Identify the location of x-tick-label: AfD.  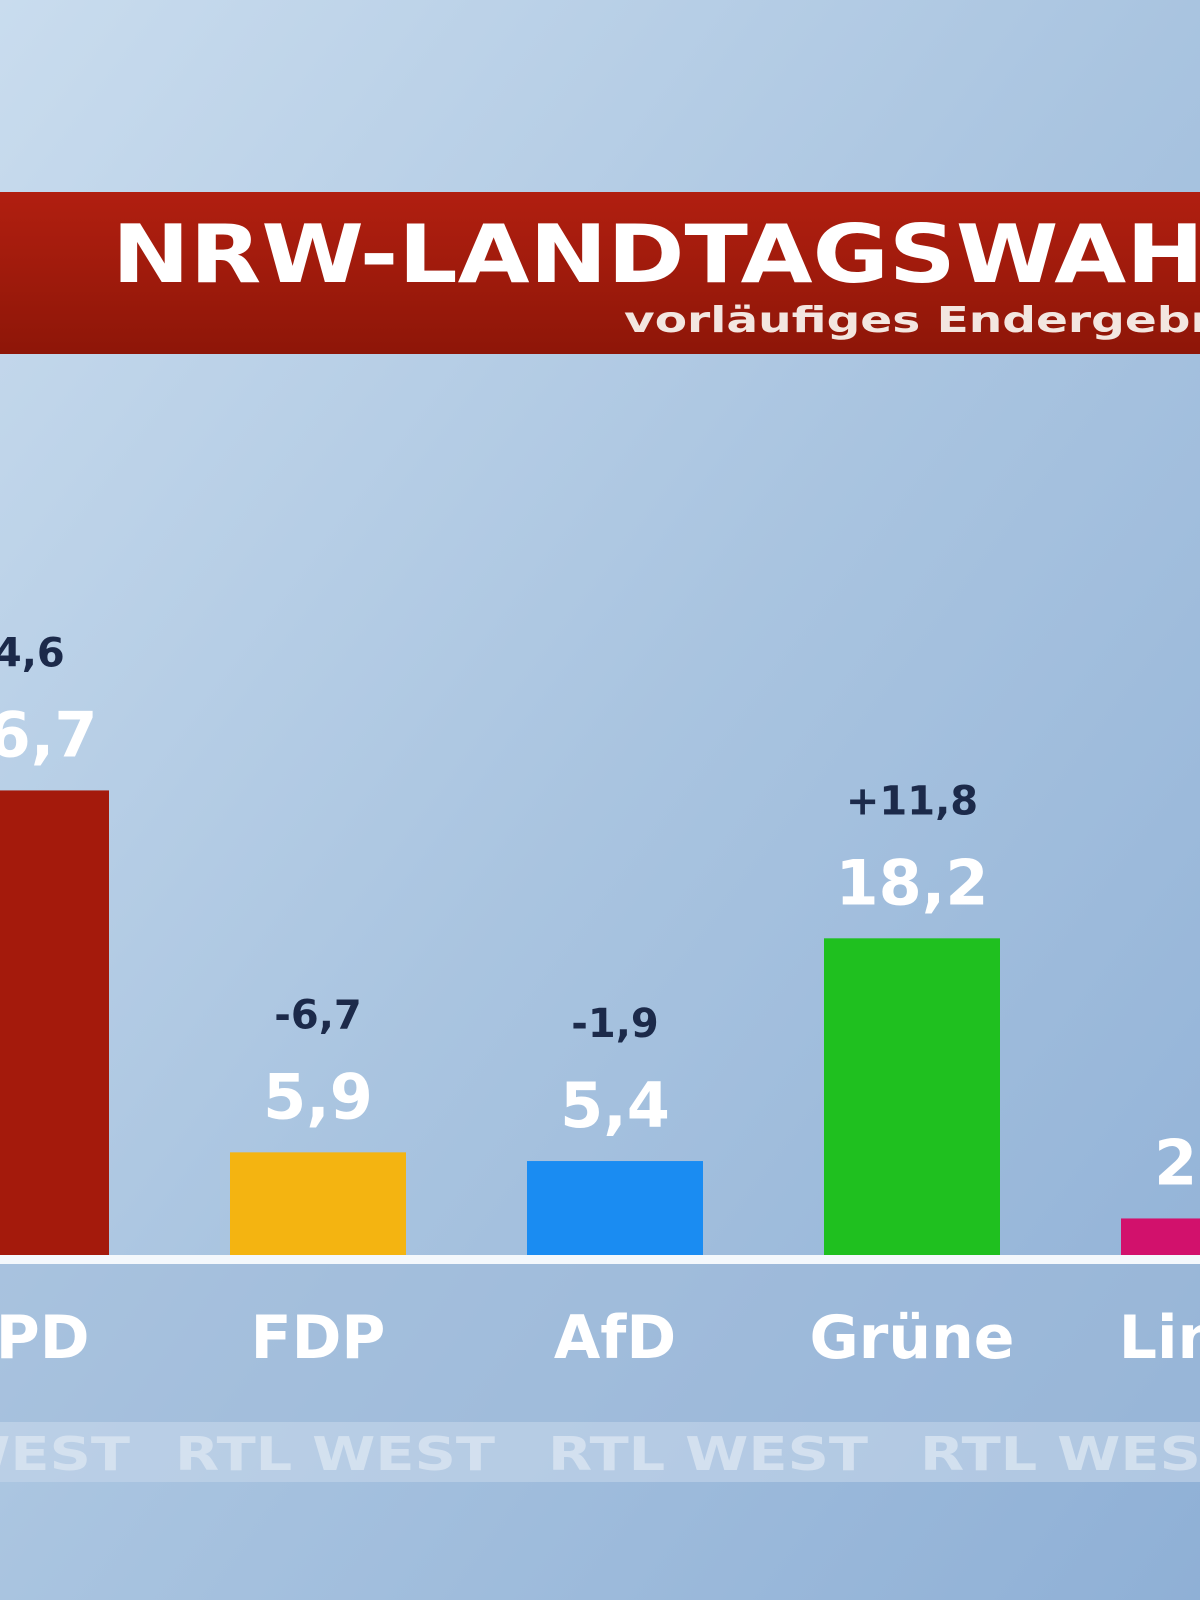
(615, 1338).